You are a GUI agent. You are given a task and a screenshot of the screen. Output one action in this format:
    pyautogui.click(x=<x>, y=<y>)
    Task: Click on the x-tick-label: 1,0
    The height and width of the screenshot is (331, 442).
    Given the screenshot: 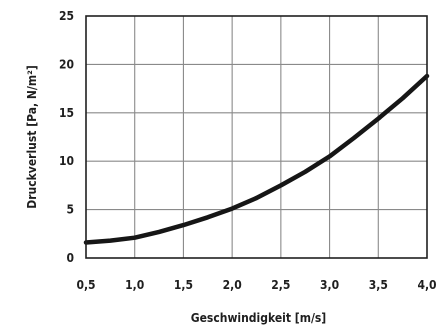 What is the action you would take?
    pyautogui.click(x=134, y=285)
    